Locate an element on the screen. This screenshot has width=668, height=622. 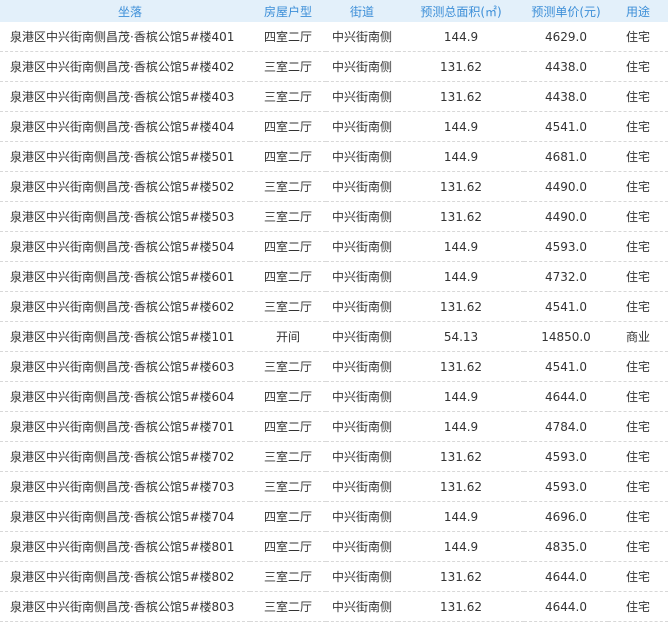
cell-location: 泉港区中兴街南侧昌茂·香槟公馆5#楼602 is located at coordinates (125, 306).